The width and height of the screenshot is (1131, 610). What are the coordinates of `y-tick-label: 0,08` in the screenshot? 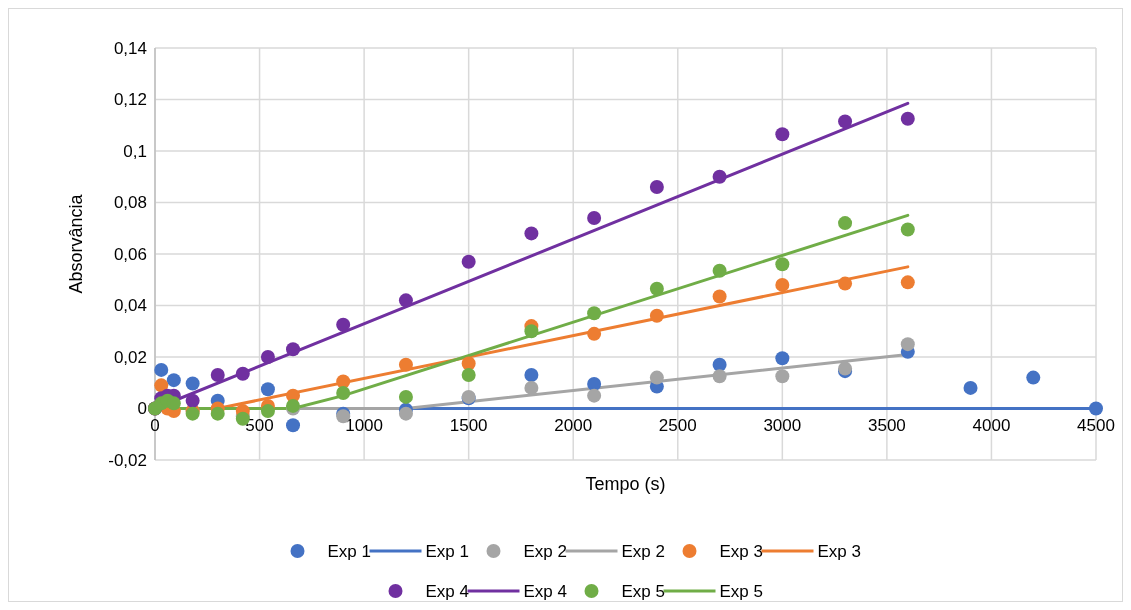 It's located at (130, 203).